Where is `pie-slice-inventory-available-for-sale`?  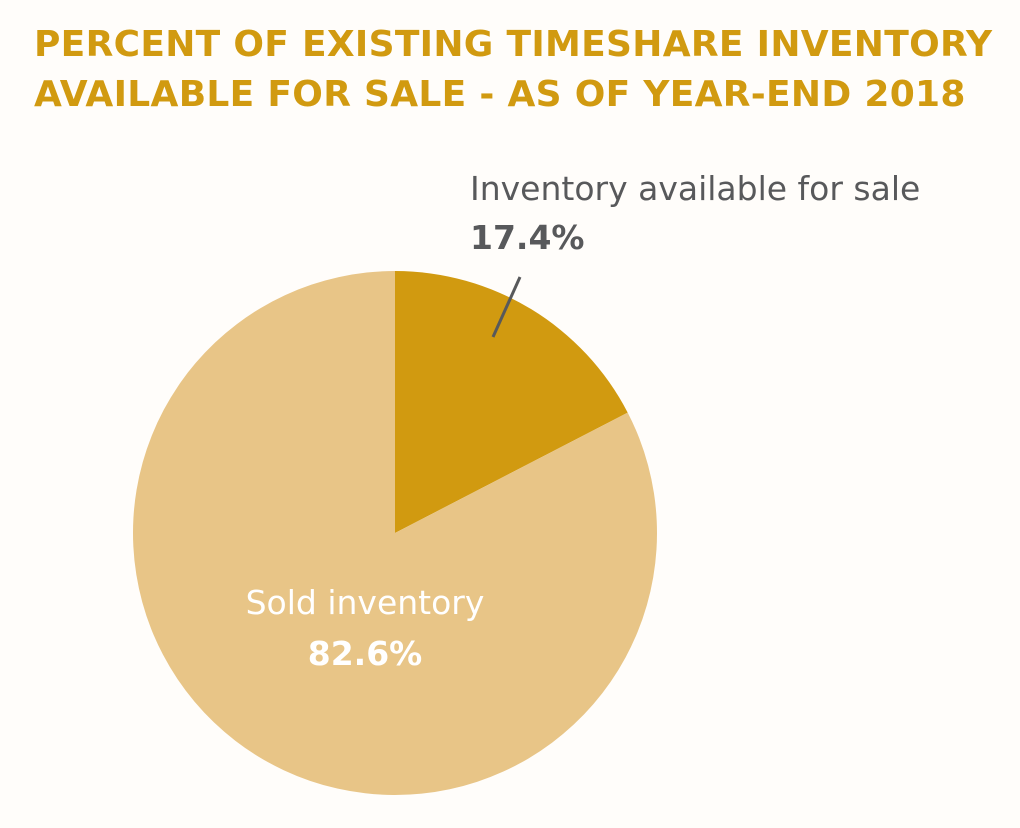 pie-slice-inventory-available-for-sale is located at coordinates (511, 402).